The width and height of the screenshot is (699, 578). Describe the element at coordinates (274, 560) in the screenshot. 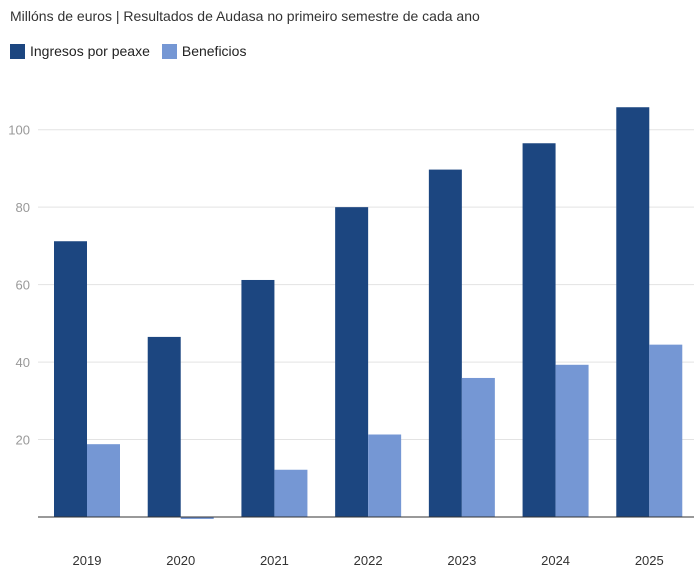

I see `x-tick-label: 2021` at that location.